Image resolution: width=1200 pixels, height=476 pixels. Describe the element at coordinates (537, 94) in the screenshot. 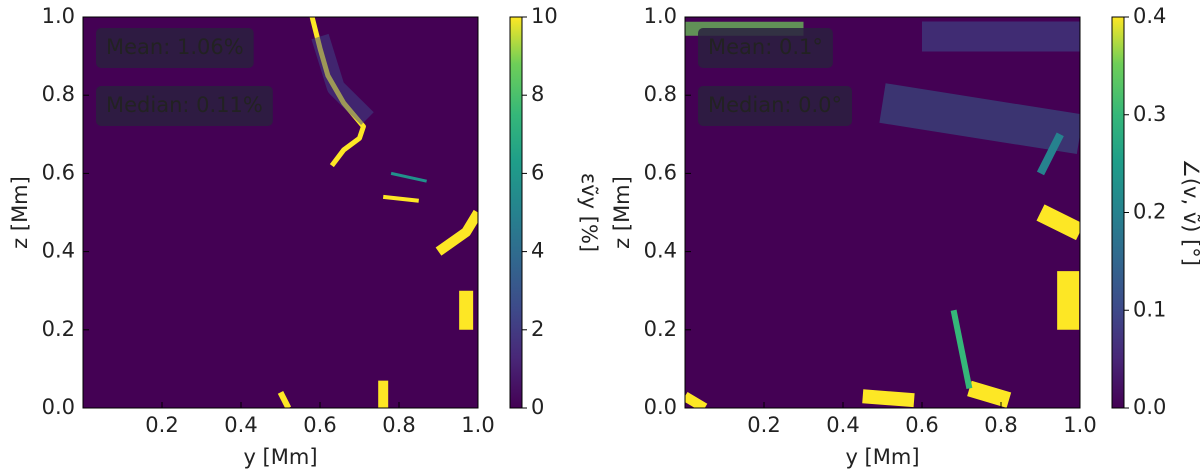

I see `colorbar-tick-label: 8` at that location.